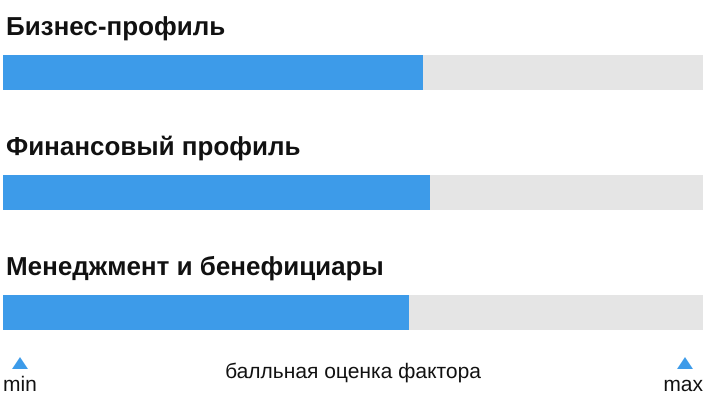 Image resolution: width=706 pixels, height=402 pixels. What do you see at coordinates (683, 384) in the screenshot?
I see `annotation: max` at bounding box center [683, 384].